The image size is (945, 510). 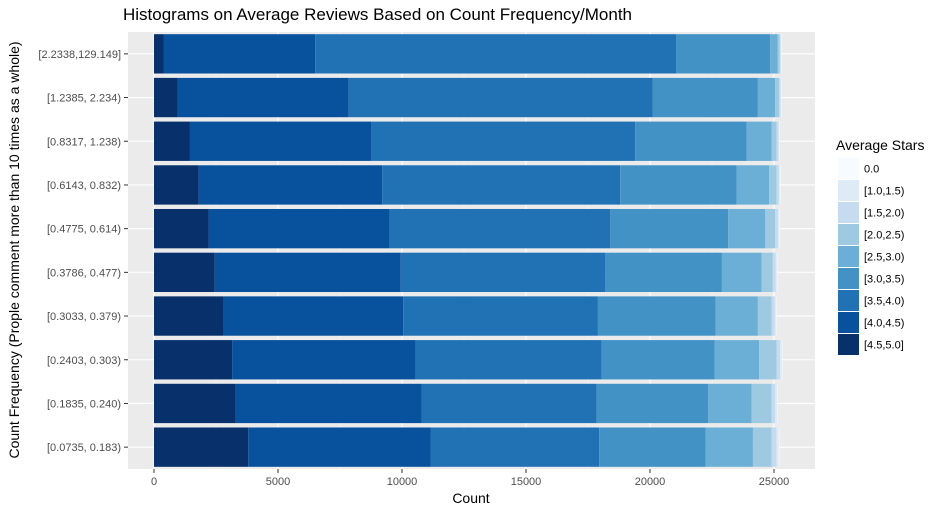 What do you see at coordinates (84, 273) in the screenshot?
I see `y-tick-label: [0.3786, 0.477)` at bounding box center [84, 273].